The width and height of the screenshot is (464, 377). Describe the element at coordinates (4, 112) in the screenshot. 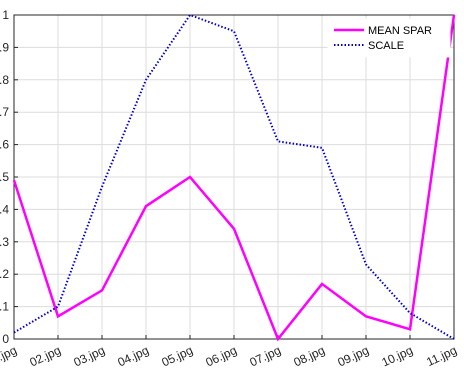

I see `y-tick-label: 0.7` at that location.